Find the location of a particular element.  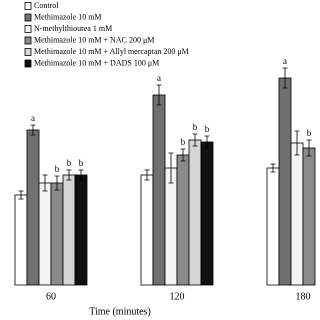

legend-label: Methimazole 10 mM + NAC 200 μM is located at coordinates (94, 39).